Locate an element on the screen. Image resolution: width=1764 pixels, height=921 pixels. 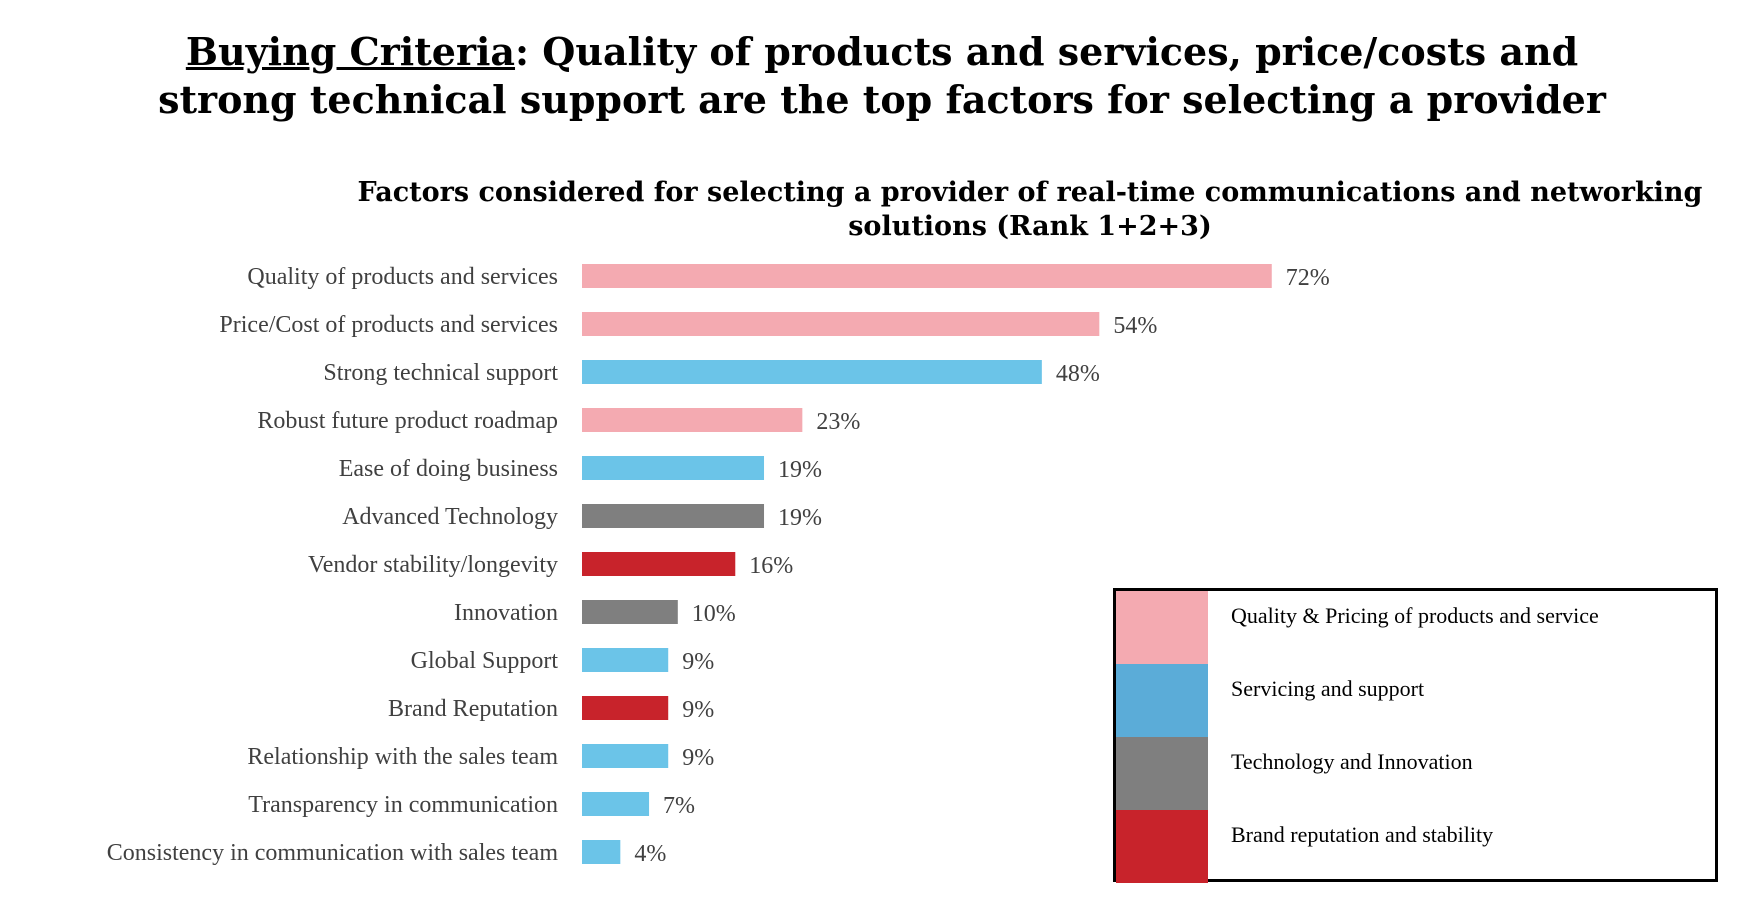
category-label-strong-technical-support: Strong technical support is located at coordinates (440, 373).